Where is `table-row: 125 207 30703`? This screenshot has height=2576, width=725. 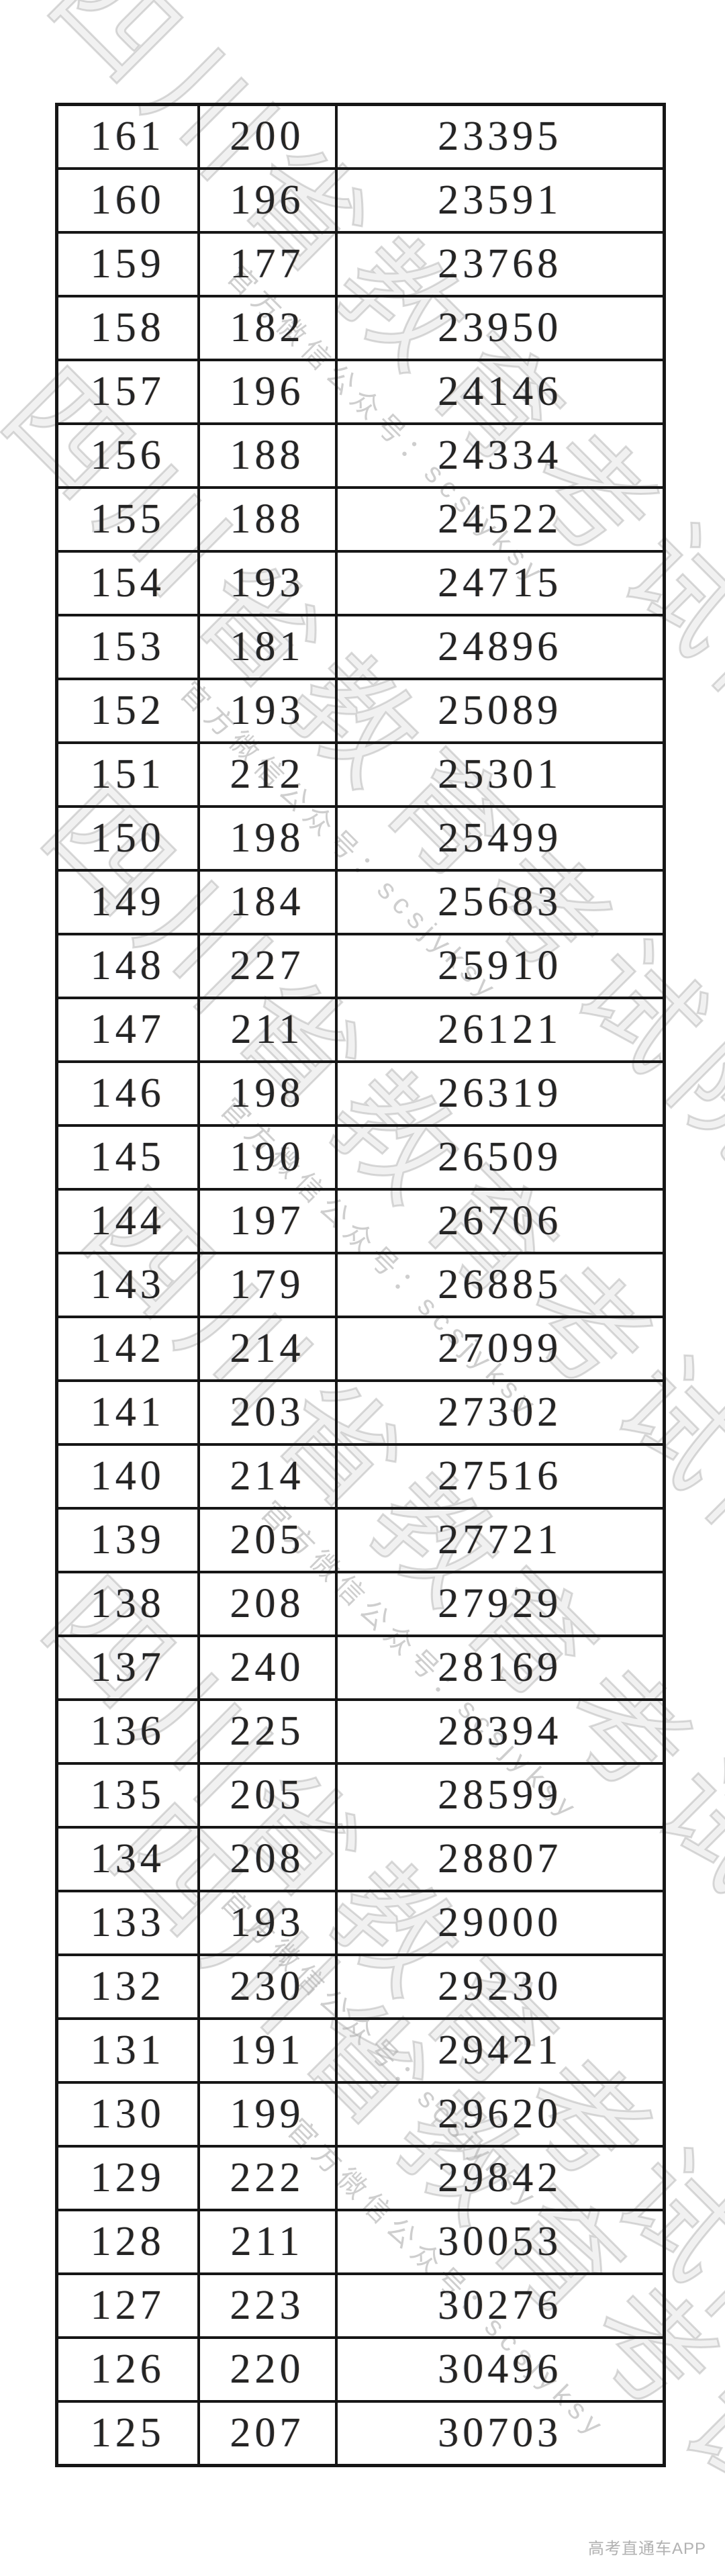
table-row: 125 207 30703 is located at coordinates (360, 2433).